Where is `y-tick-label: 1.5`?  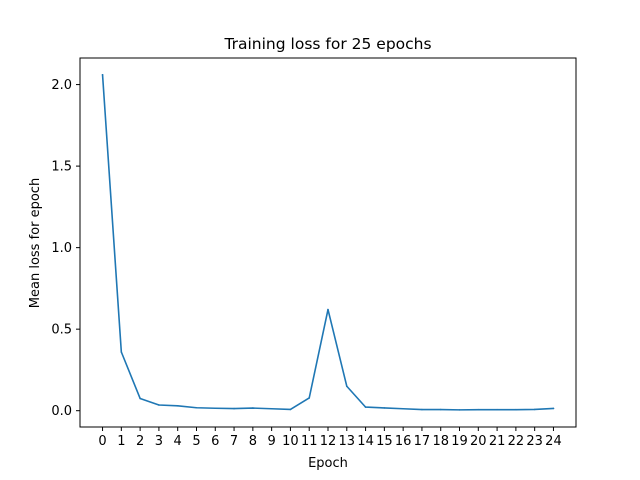 y-tick-label: 1.5 is located at coordinates (61, 167).